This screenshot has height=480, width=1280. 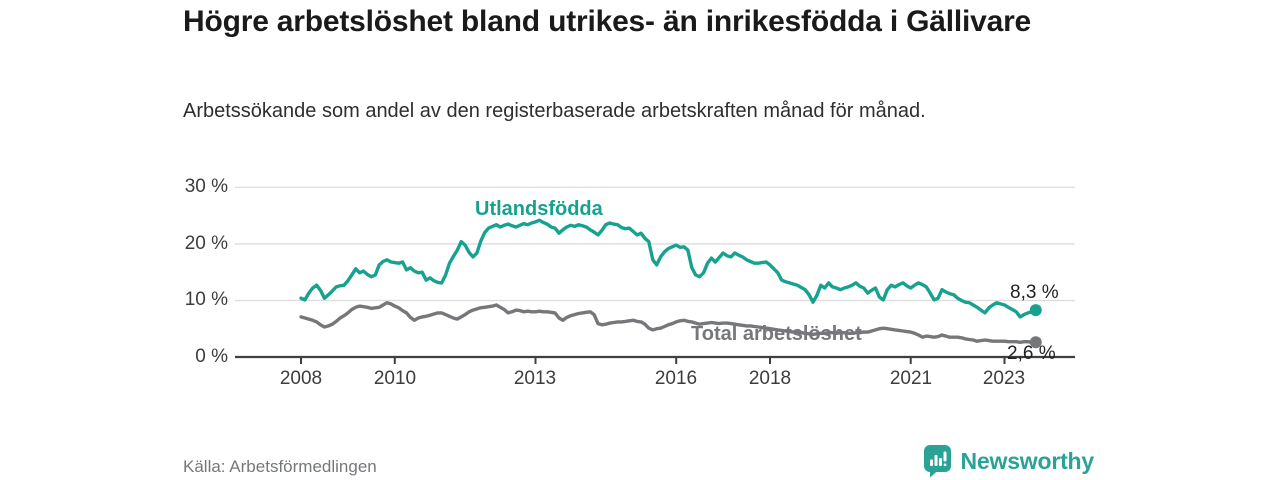 I want to click on x-tick-label-2021: 2021, so click(x=911, y=378).